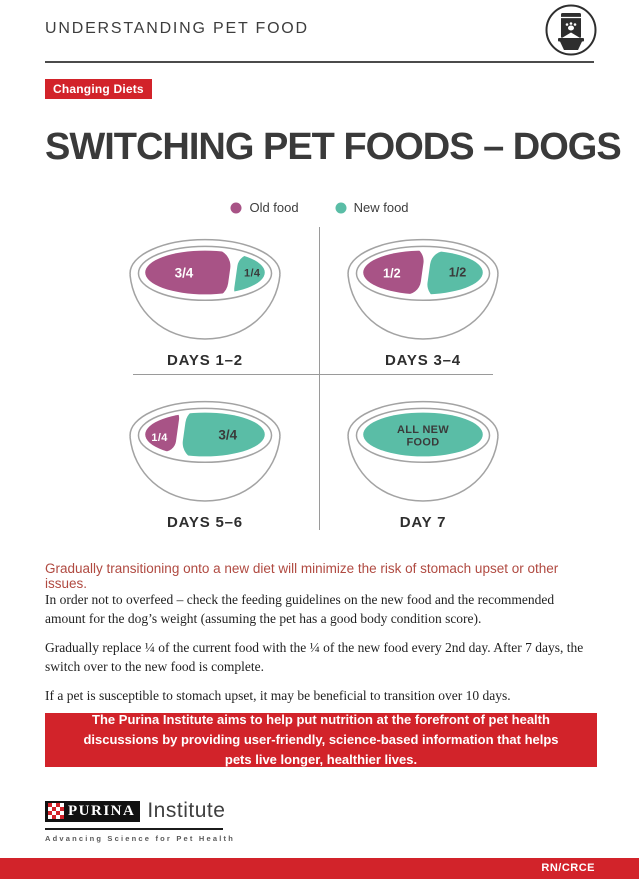 The width and height of the screenshot is (639, 879). What do you see at coordinates (177, 28) in the screenshot?
I see `page-header-title: UNDERSTANDING PET FOOD` at bounding box center [177, 28].